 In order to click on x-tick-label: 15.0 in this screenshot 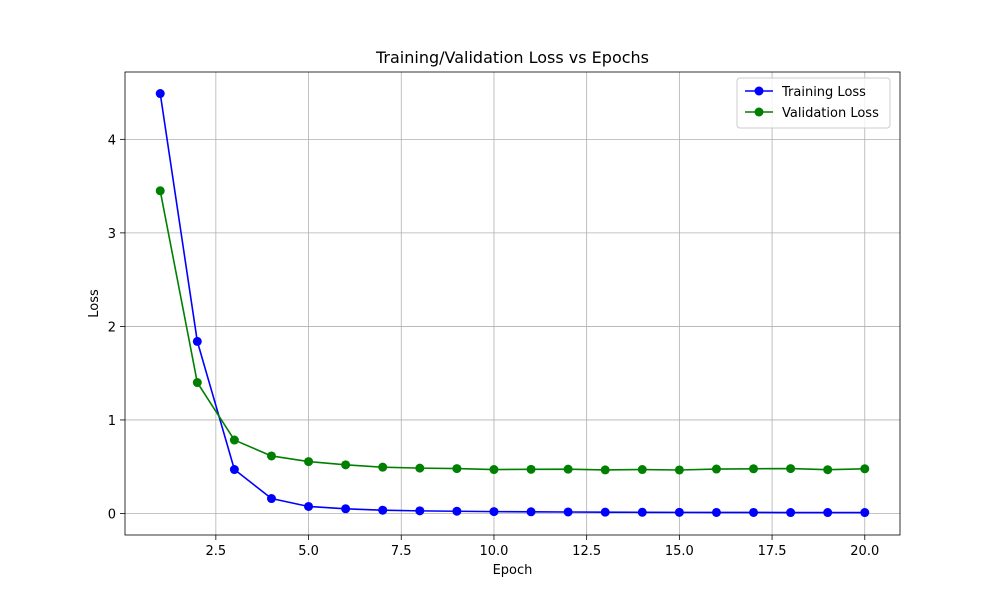, I will do `click(679, 551)`.